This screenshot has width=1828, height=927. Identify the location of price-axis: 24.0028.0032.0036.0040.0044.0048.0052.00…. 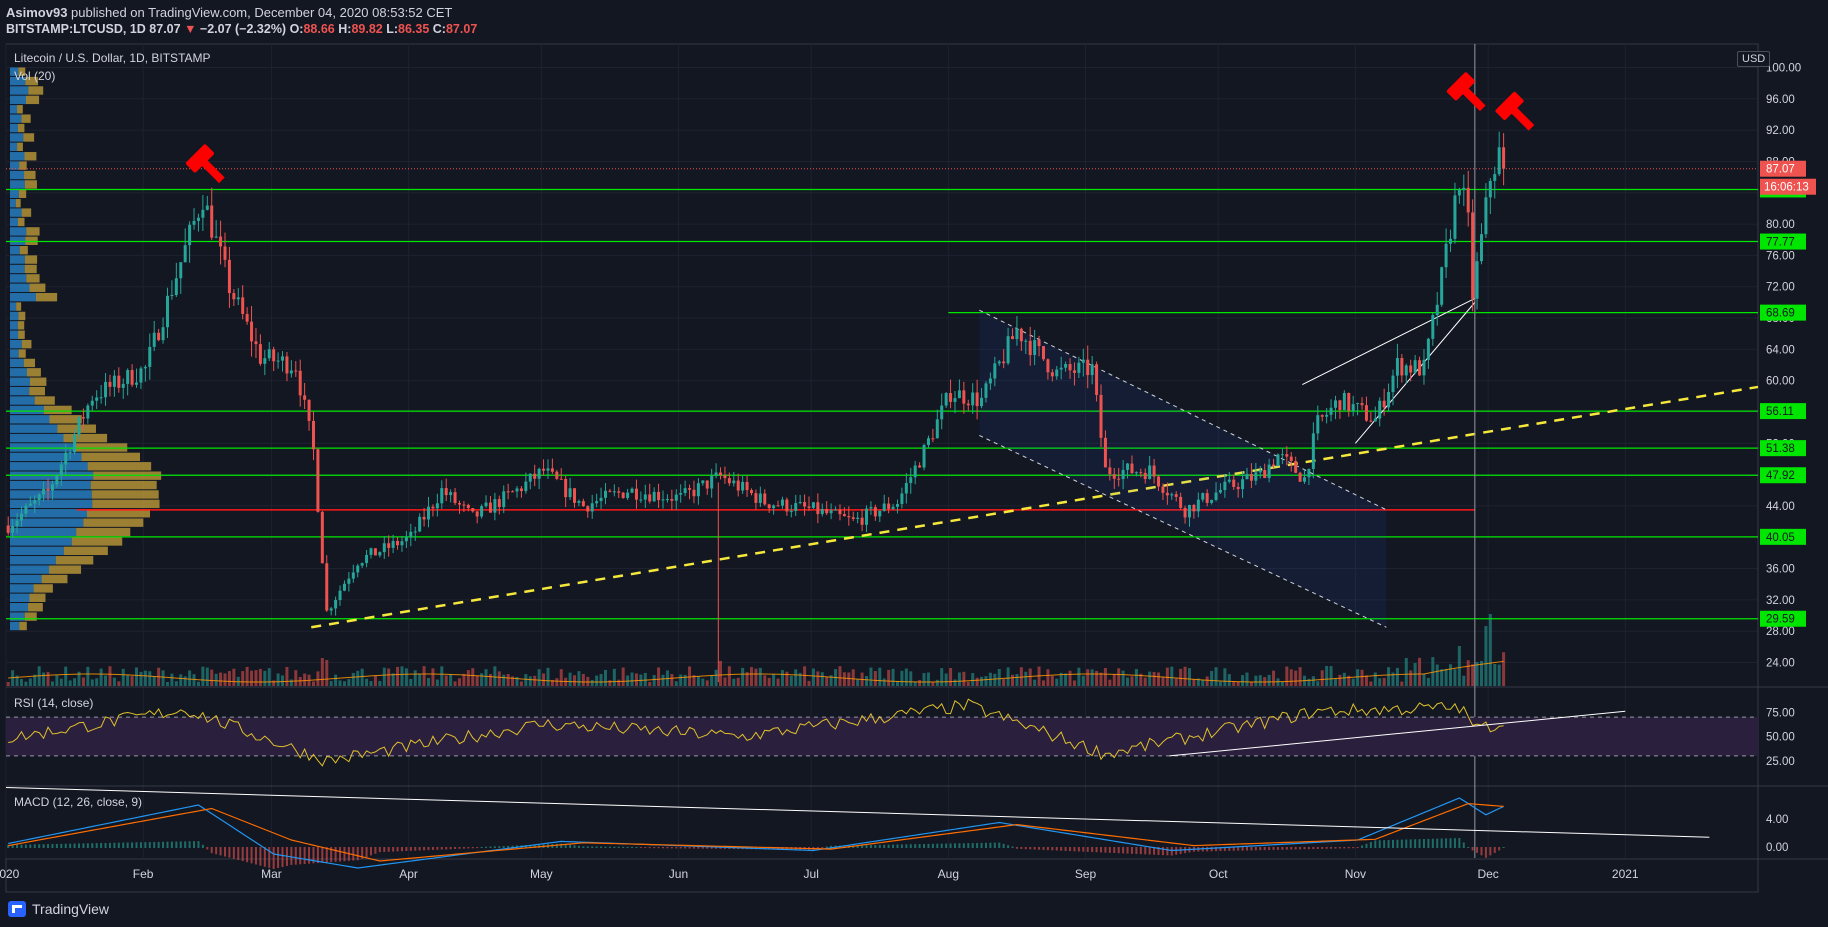
(1788, 366).